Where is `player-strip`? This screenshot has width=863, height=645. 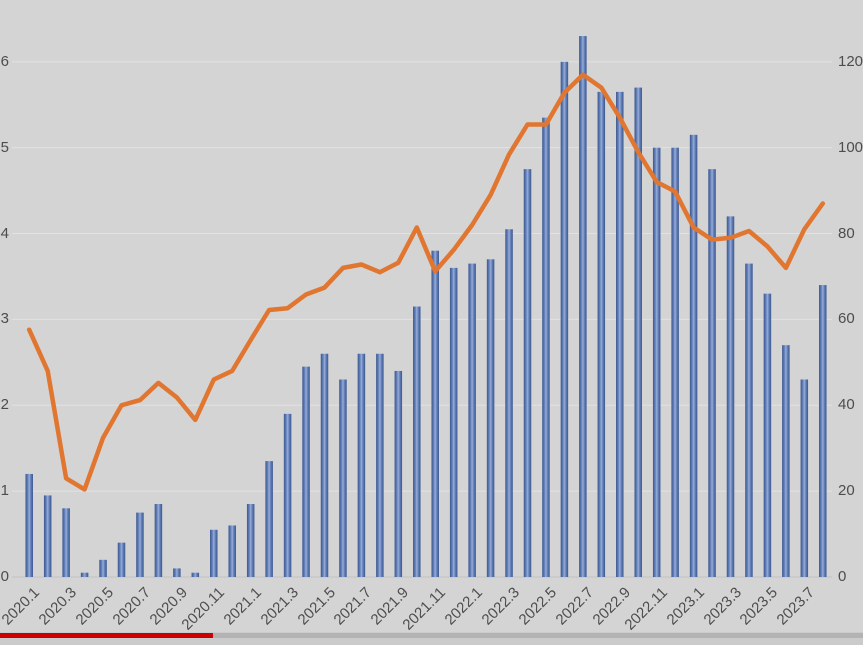 player-strip is located at coordinates (431, 638).